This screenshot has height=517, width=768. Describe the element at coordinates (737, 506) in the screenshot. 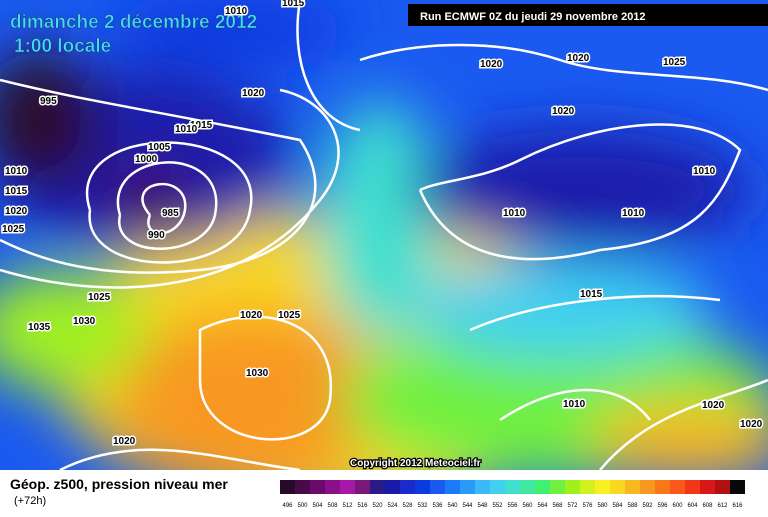

I see `scale-label: 616` at that location.